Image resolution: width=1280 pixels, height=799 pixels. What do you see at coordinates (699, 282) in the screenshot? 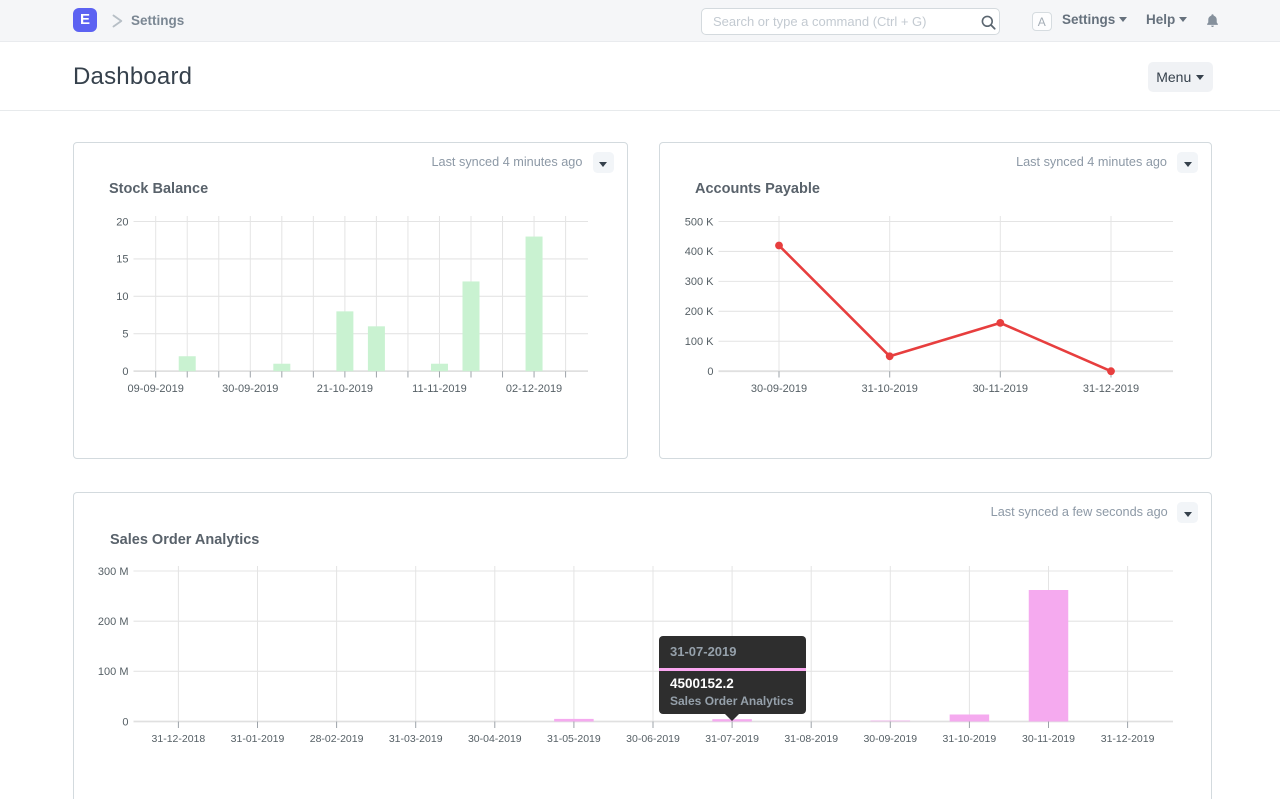
I see `svg-text: 300 K` at bounding box center [699, 282].